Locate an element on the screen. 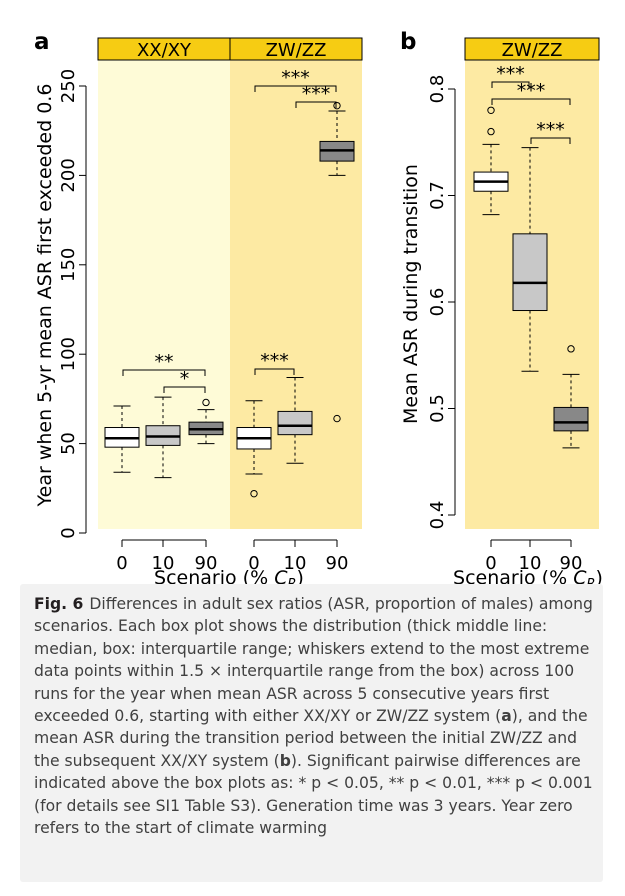 This screenshot has height=896, width=625. y-axis-b: 0.4 0.5 0.6 0.7 0.8 0 10 90 is located at coordinates (504, 324).